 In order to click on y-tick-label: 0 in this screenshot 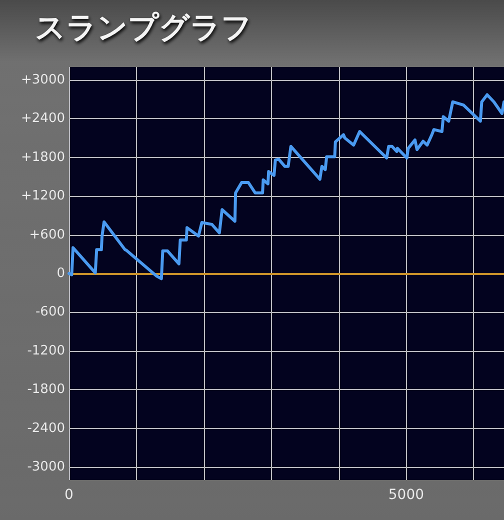, I will do `click(60, 273)`.